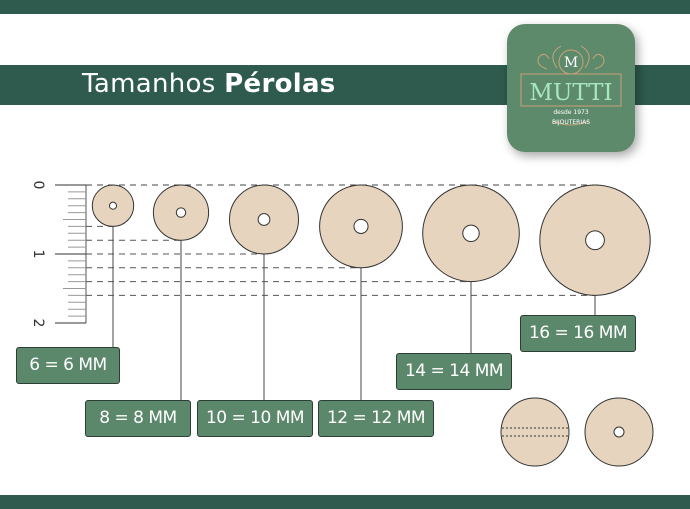 The height and width of the screenshot is (509, 690). Describe the element at coordinates (255, 418) in the screenshot. I see `size-label-10mm: 10 = 10 MM` at that location.